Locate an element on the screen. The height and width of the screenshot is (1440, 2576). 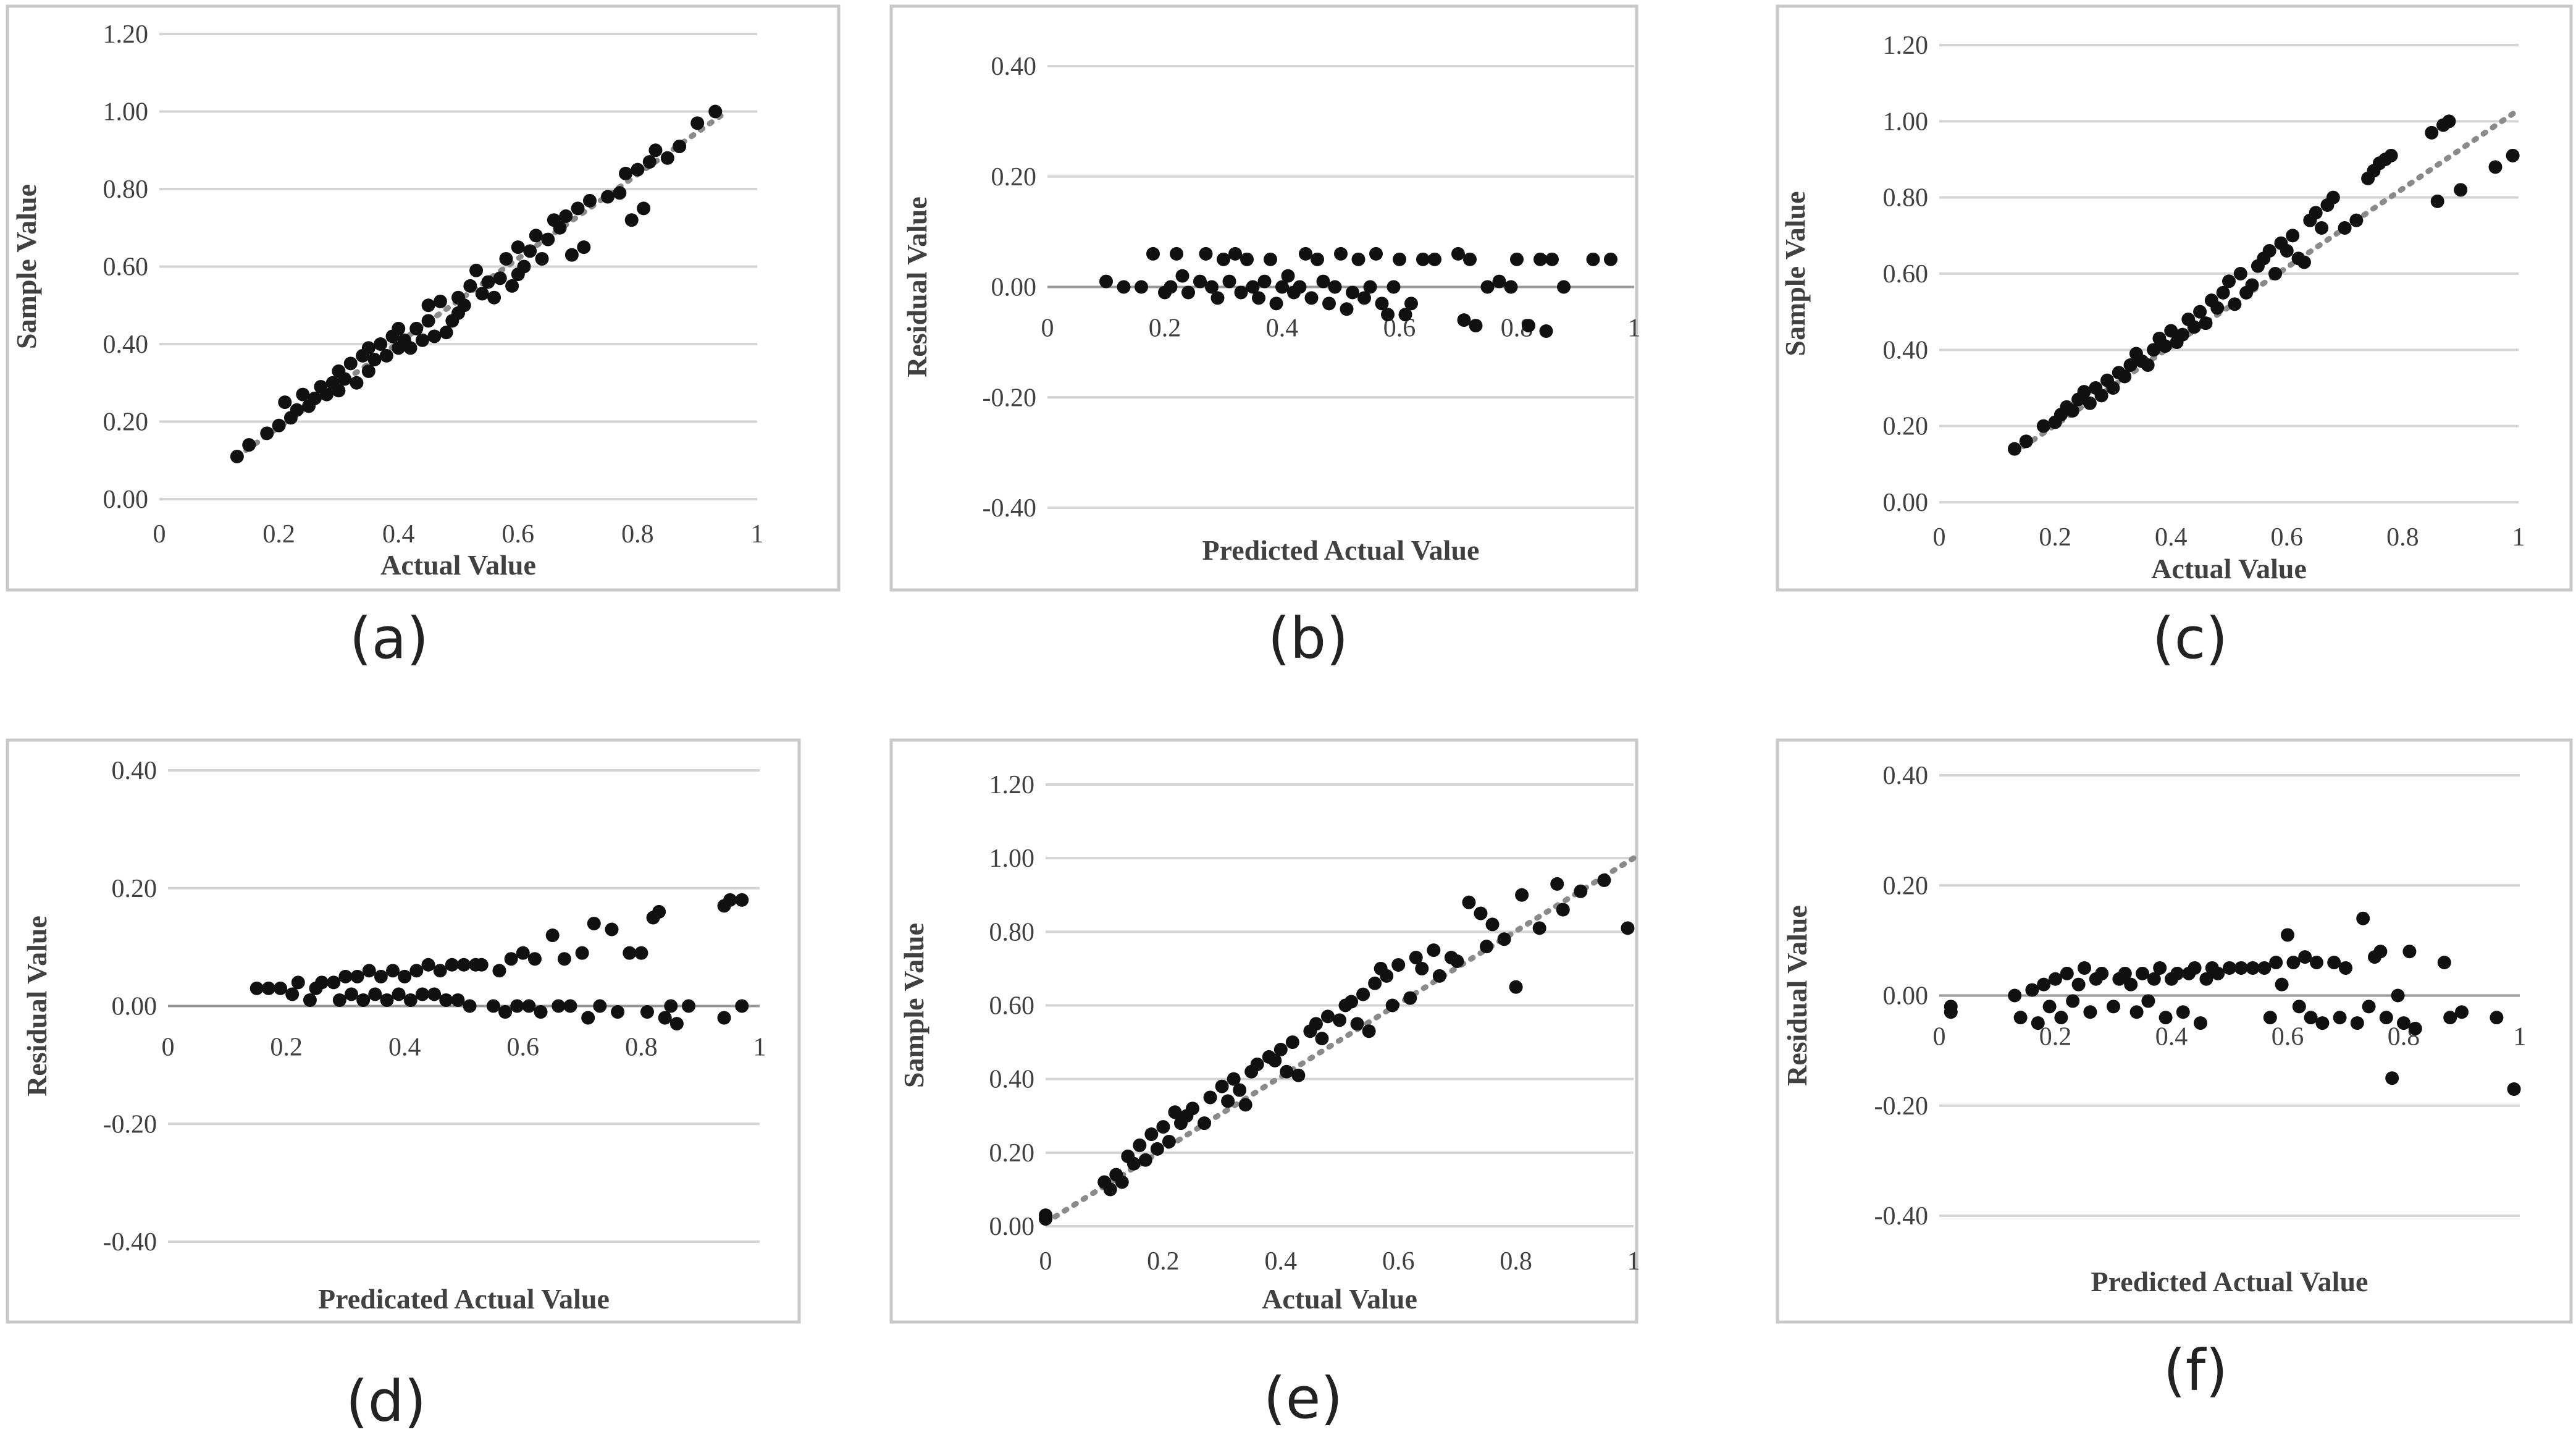
panel-frame is located at coordinates (2174, 298).